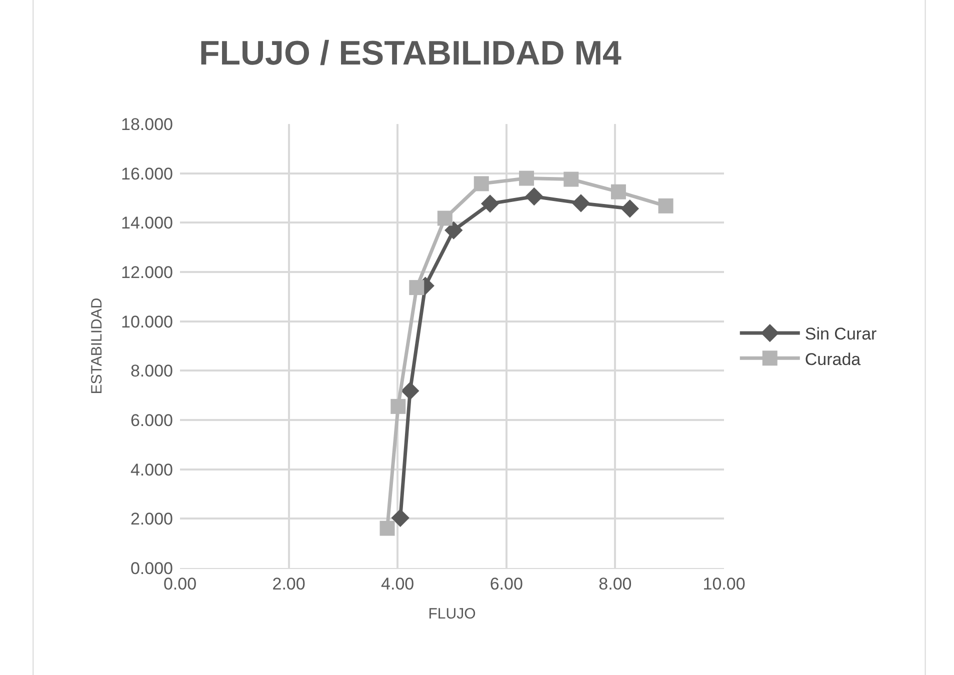 The image size is (954, 675). What do you see at coordinates (147, 124) in the screenshot?
I see `y-tick-label: 18.000` at bounding box center [147, 124].